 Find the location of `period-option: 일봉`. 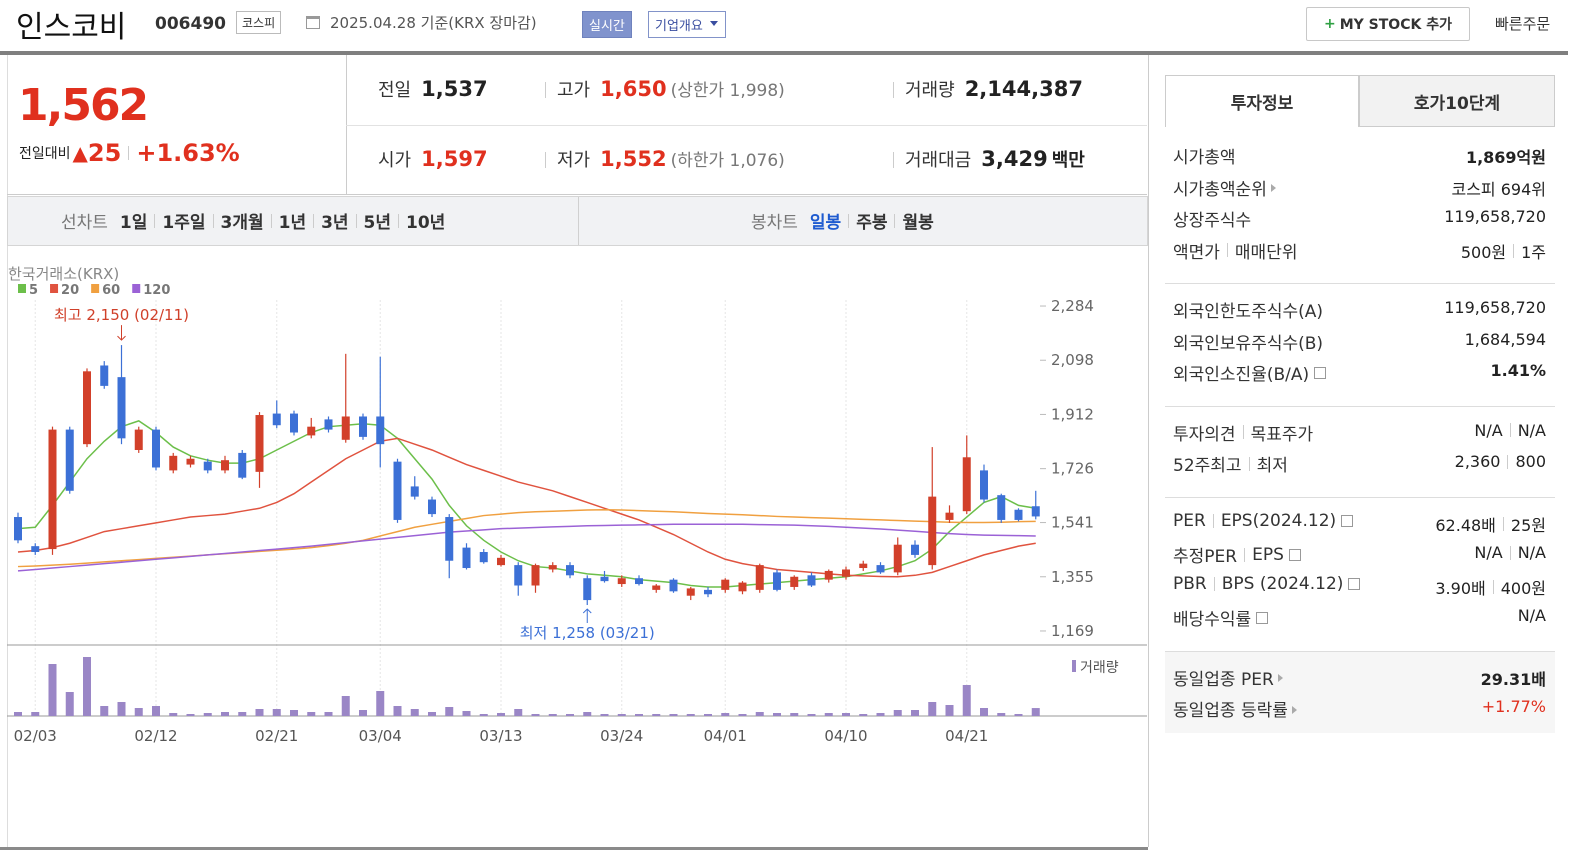

period-option: 일봉 is located at coordinates (825, 223).